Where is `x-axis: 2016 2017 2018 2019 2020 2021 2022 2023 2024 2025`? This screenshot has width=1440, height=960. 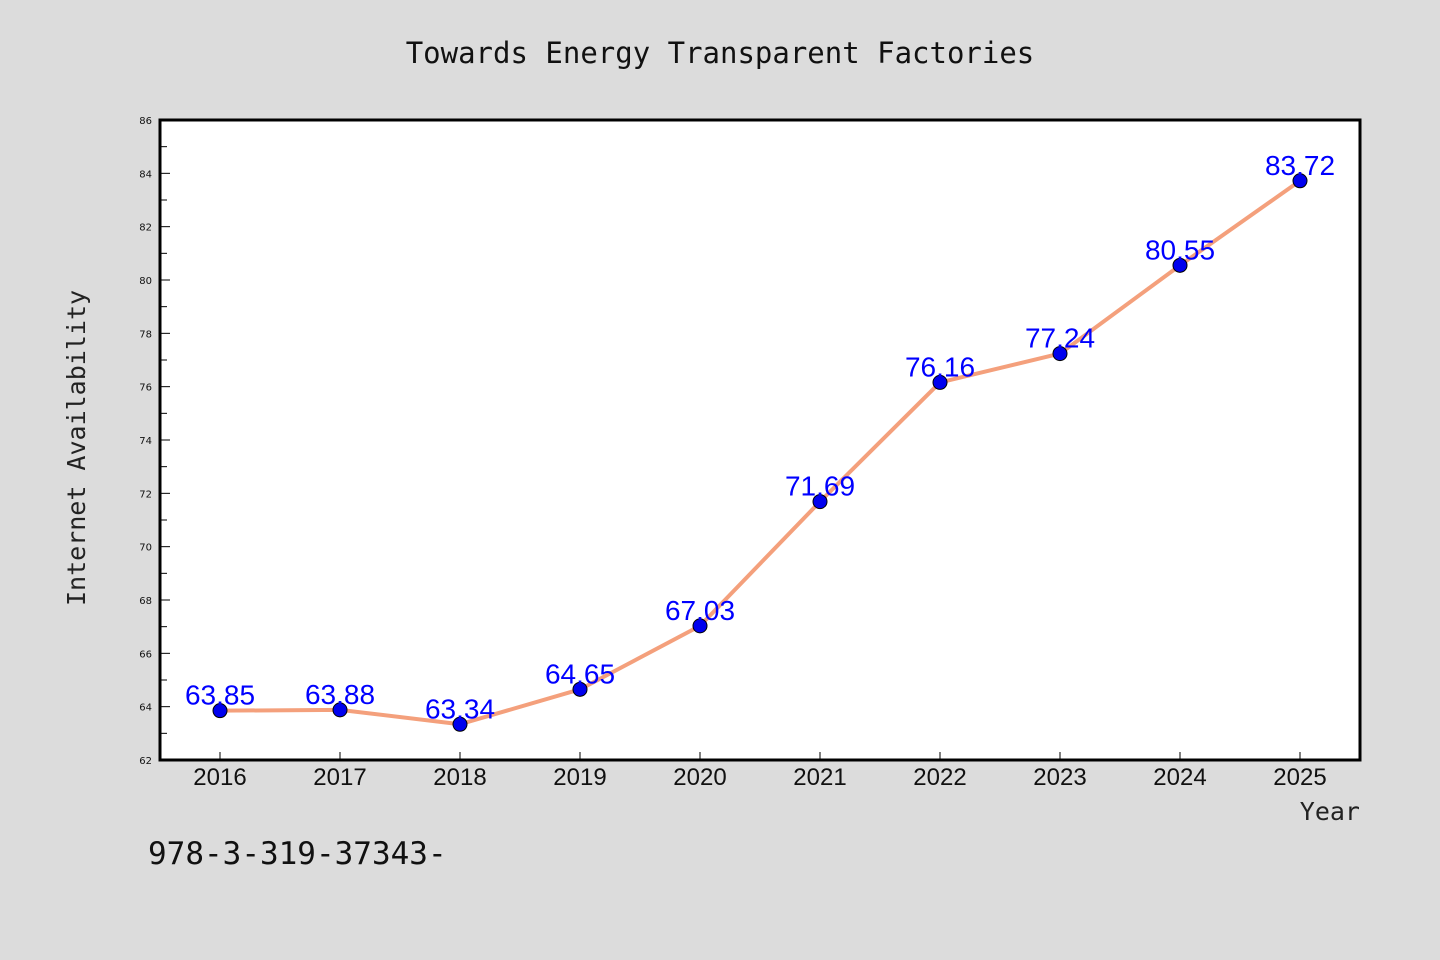
x-axis: 2016 2017 2018 2019 2020 2021 2022 2023 2024 2025 is located at coordinates (760, 771).